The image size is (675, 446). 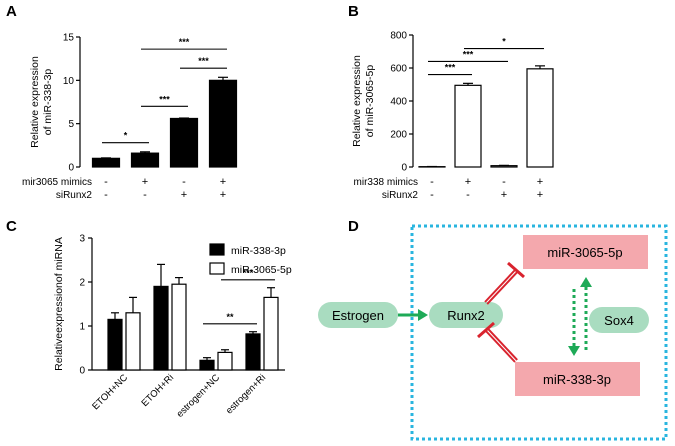 What do you see at coordinates (110, 392) in the screenshot?
I see `x-tick-label: ETOH+NC` at bounding box center [110, 392].